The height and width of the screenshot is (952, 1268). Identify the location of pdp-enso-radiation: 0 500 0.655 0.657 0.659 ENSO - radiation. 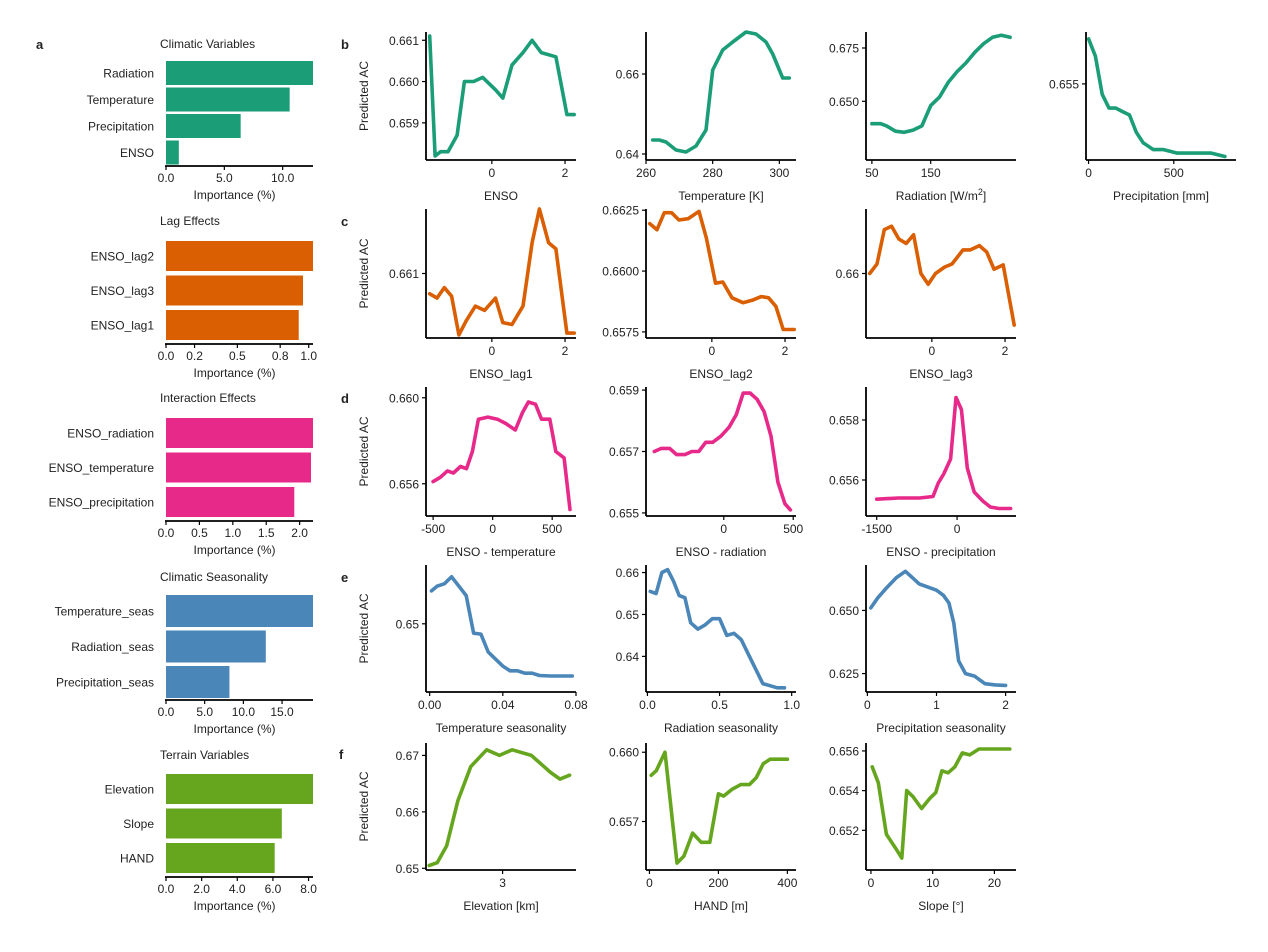
(706, 471).